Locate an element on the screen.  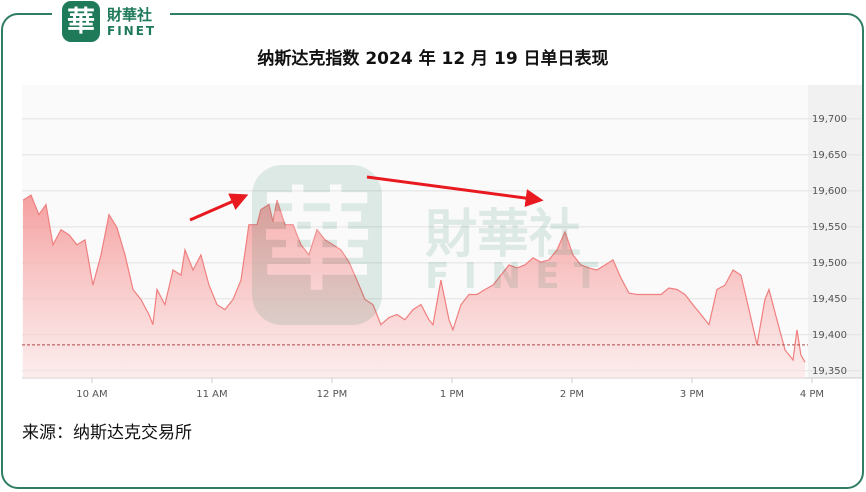
logo-badge is located at coordinates (81, 21).